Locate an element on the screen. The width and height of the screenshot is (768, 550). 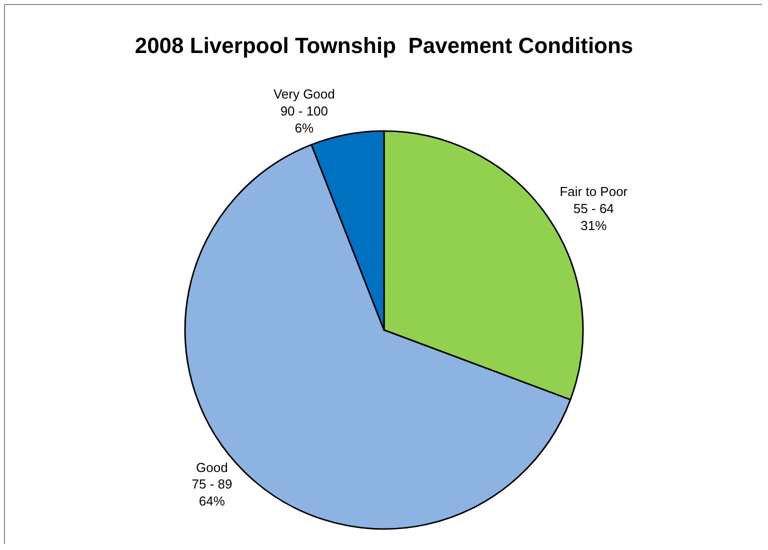
slice-label: Very Good 90 - 100 is located at coordinates (304, 102).